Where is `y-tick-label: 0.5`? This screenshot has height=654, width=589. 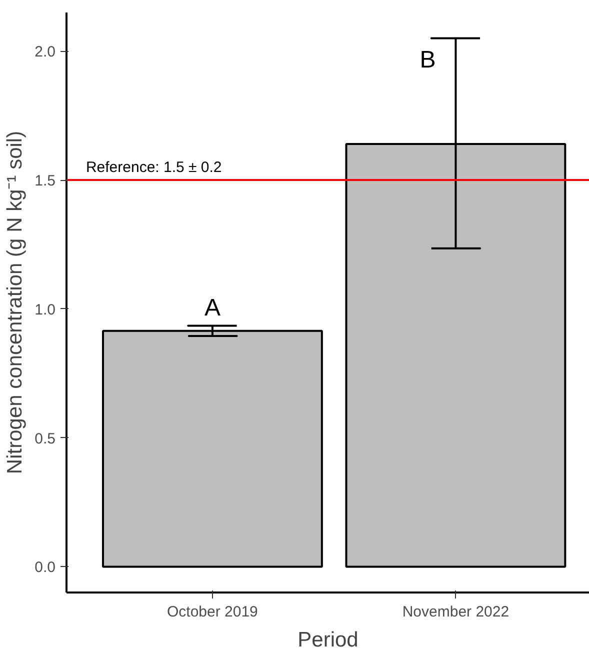 y-tick-label: 0.5 is located at coordinates (45, 439).